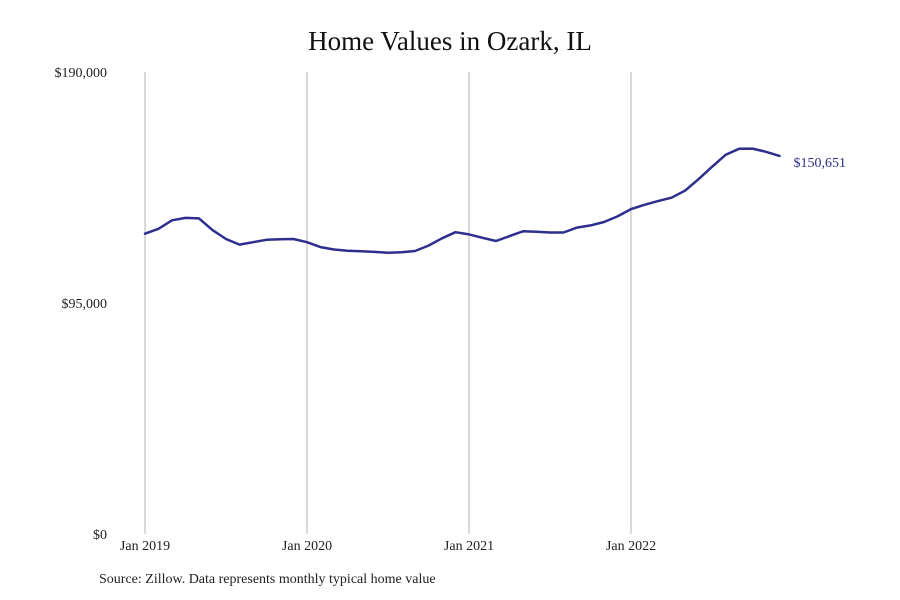 Image resolution: width=900 pixels, height=600 pixels. I want to click on x-tick-label: Jan 2019, so click(145, 546).